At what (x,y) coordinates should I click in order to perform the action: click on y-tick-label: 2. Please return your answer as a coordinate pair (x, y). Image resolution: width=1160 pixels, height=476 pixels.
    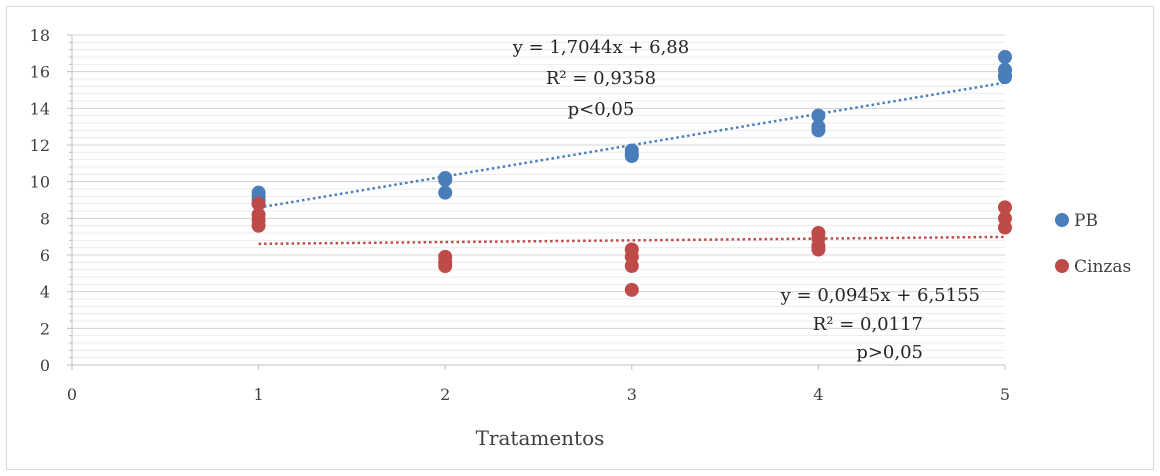
    Looking at the image, I should click on (45, 328).